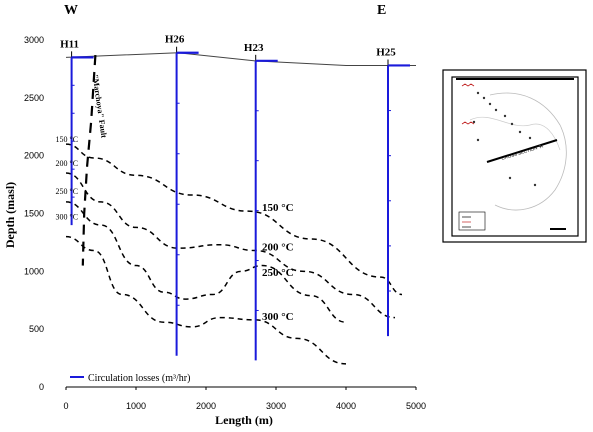 The image size is (593, 432). I want to click on x-axis-ticks: 0 1000 2000 3000 4000 5000, so click(244, 399).